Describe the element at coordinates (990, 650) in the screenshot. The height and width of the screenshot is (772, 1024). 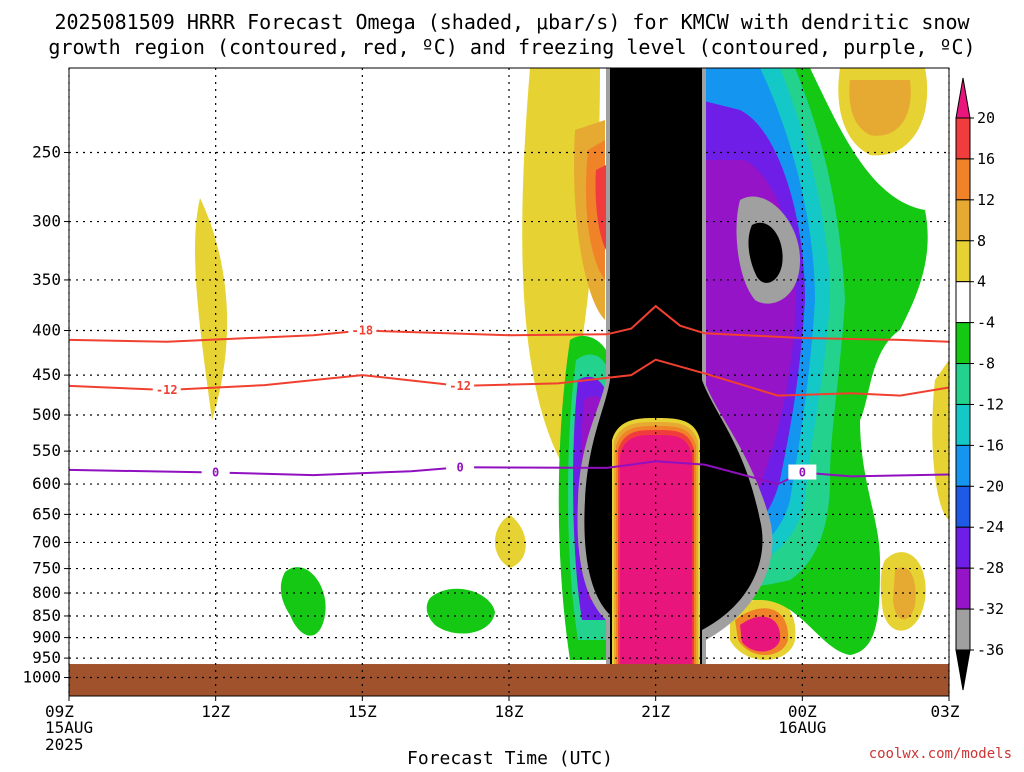
I see `colorbar-label: -36` at that location.